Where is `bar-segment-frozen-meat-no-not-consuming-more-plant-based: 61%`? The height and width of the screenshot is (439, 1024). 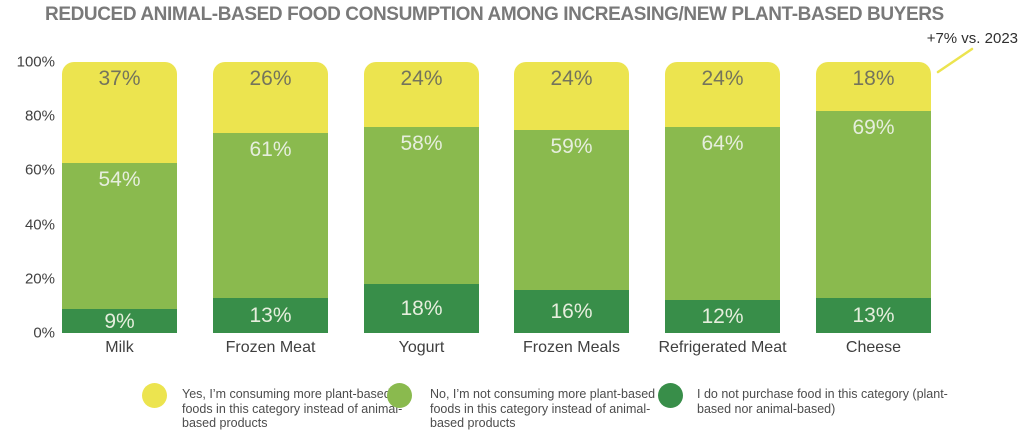 bar-segment-frozen-meat-no-not-consuming-more-plant-based: 61% is located at coordinates (270, 215).